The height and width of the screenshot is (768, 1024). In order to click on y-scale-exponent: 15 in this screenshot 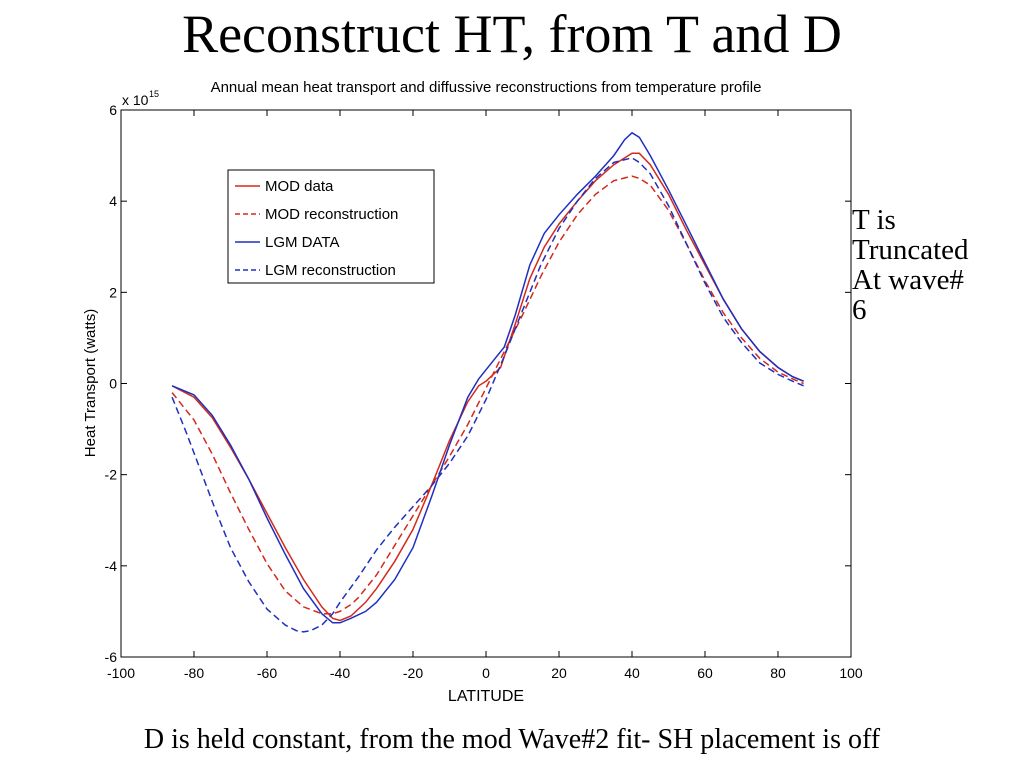, I will do `click(154, 94)`.